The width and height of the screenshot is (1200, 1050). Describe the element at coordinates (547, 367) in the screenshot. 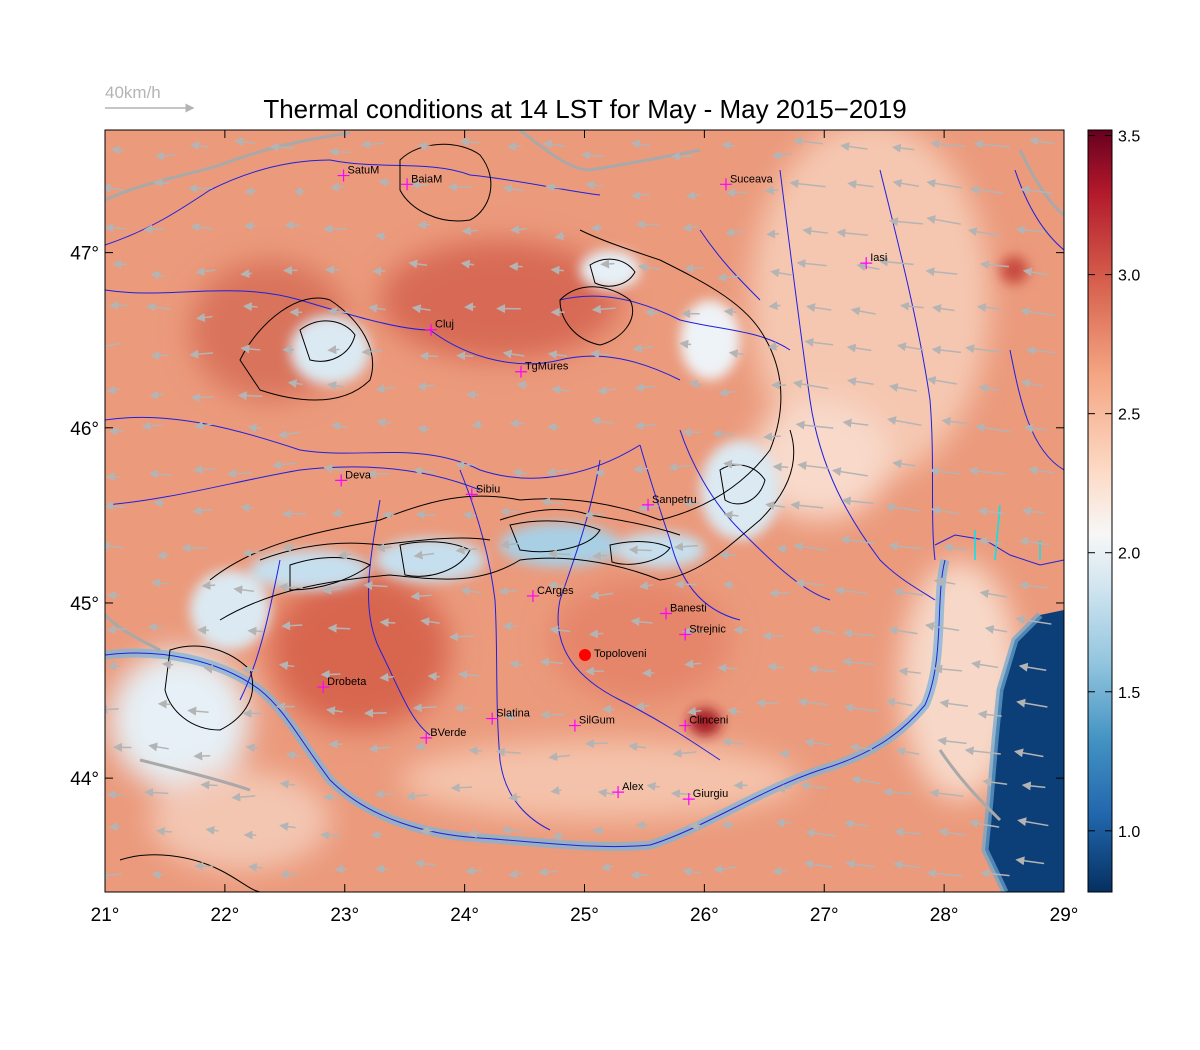

I see `city-label: TgMures` at that location.